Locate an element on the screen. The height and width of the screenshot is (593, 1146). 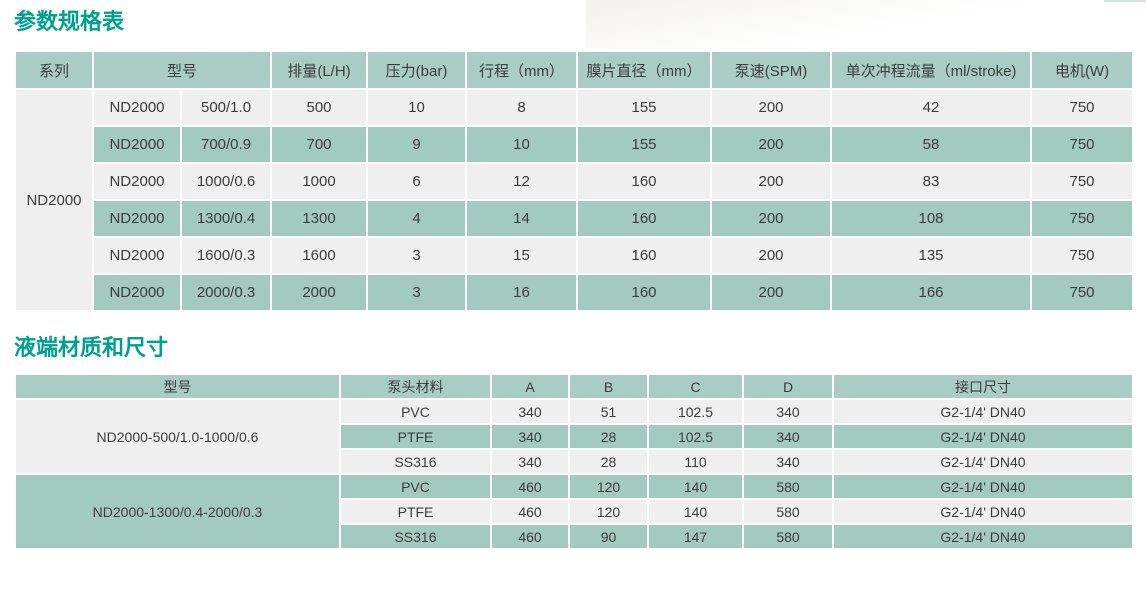
cell-flow: 1600 is located at coordinates (319, 255).